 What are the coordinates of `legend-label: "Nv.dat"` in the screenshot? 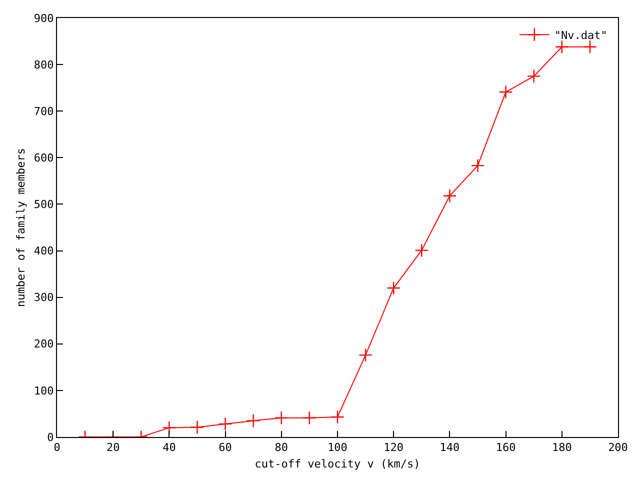 It's located at (581, 35).